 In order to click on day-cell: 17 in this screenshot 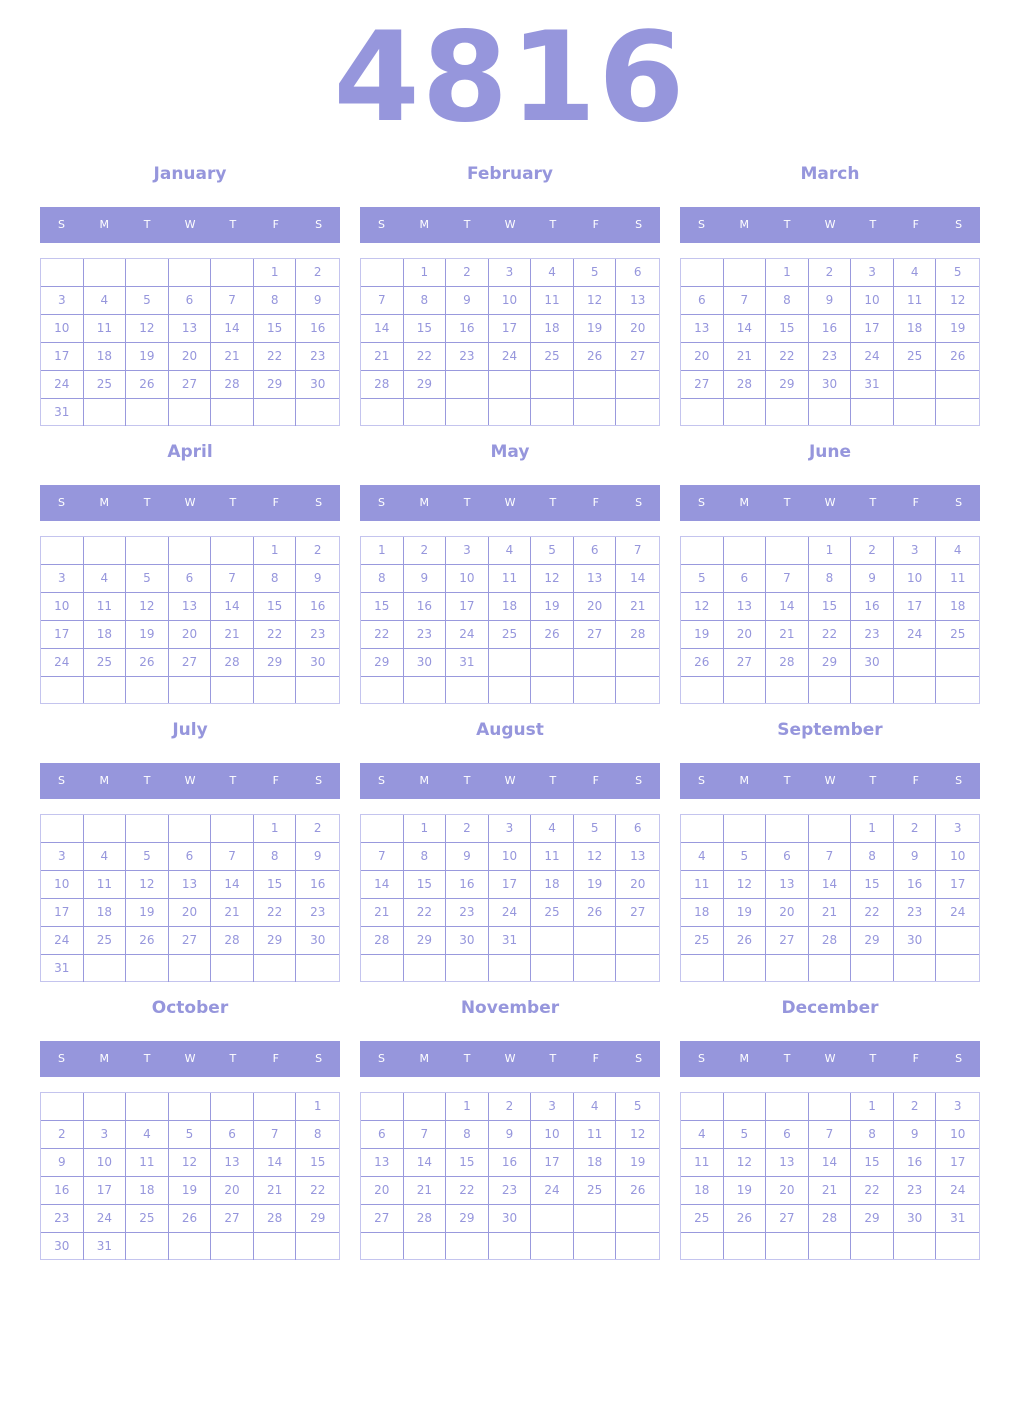, I will do `click(62, 357)`.